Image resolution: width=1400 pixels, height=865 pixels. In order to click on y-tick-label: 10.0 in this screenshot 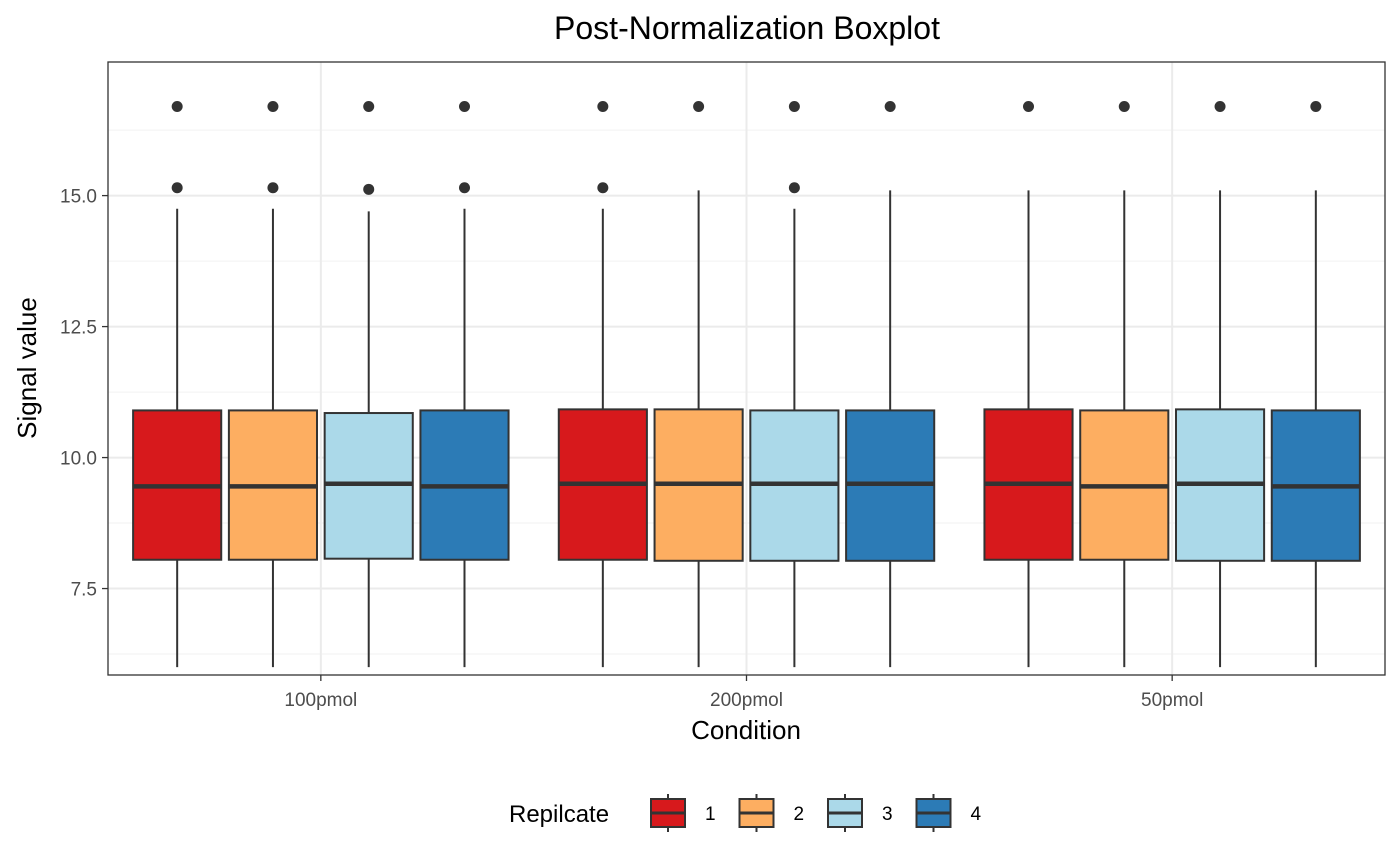, I will do `click(78, 459)`.